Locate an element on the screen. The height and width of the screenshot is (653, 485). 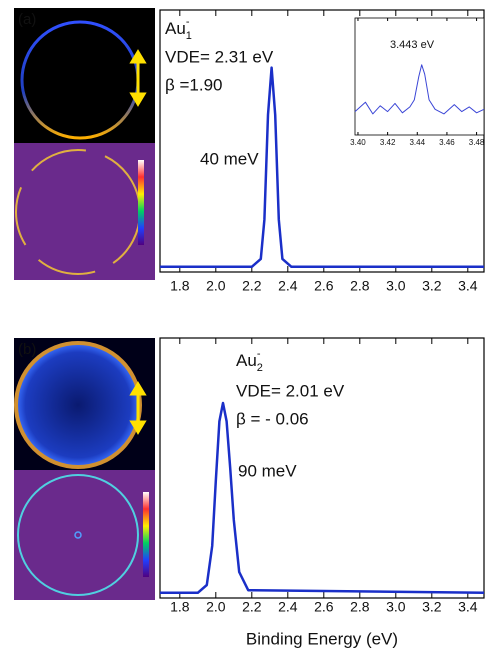
annotation: 90 meV is located at coordinates (267, 470).